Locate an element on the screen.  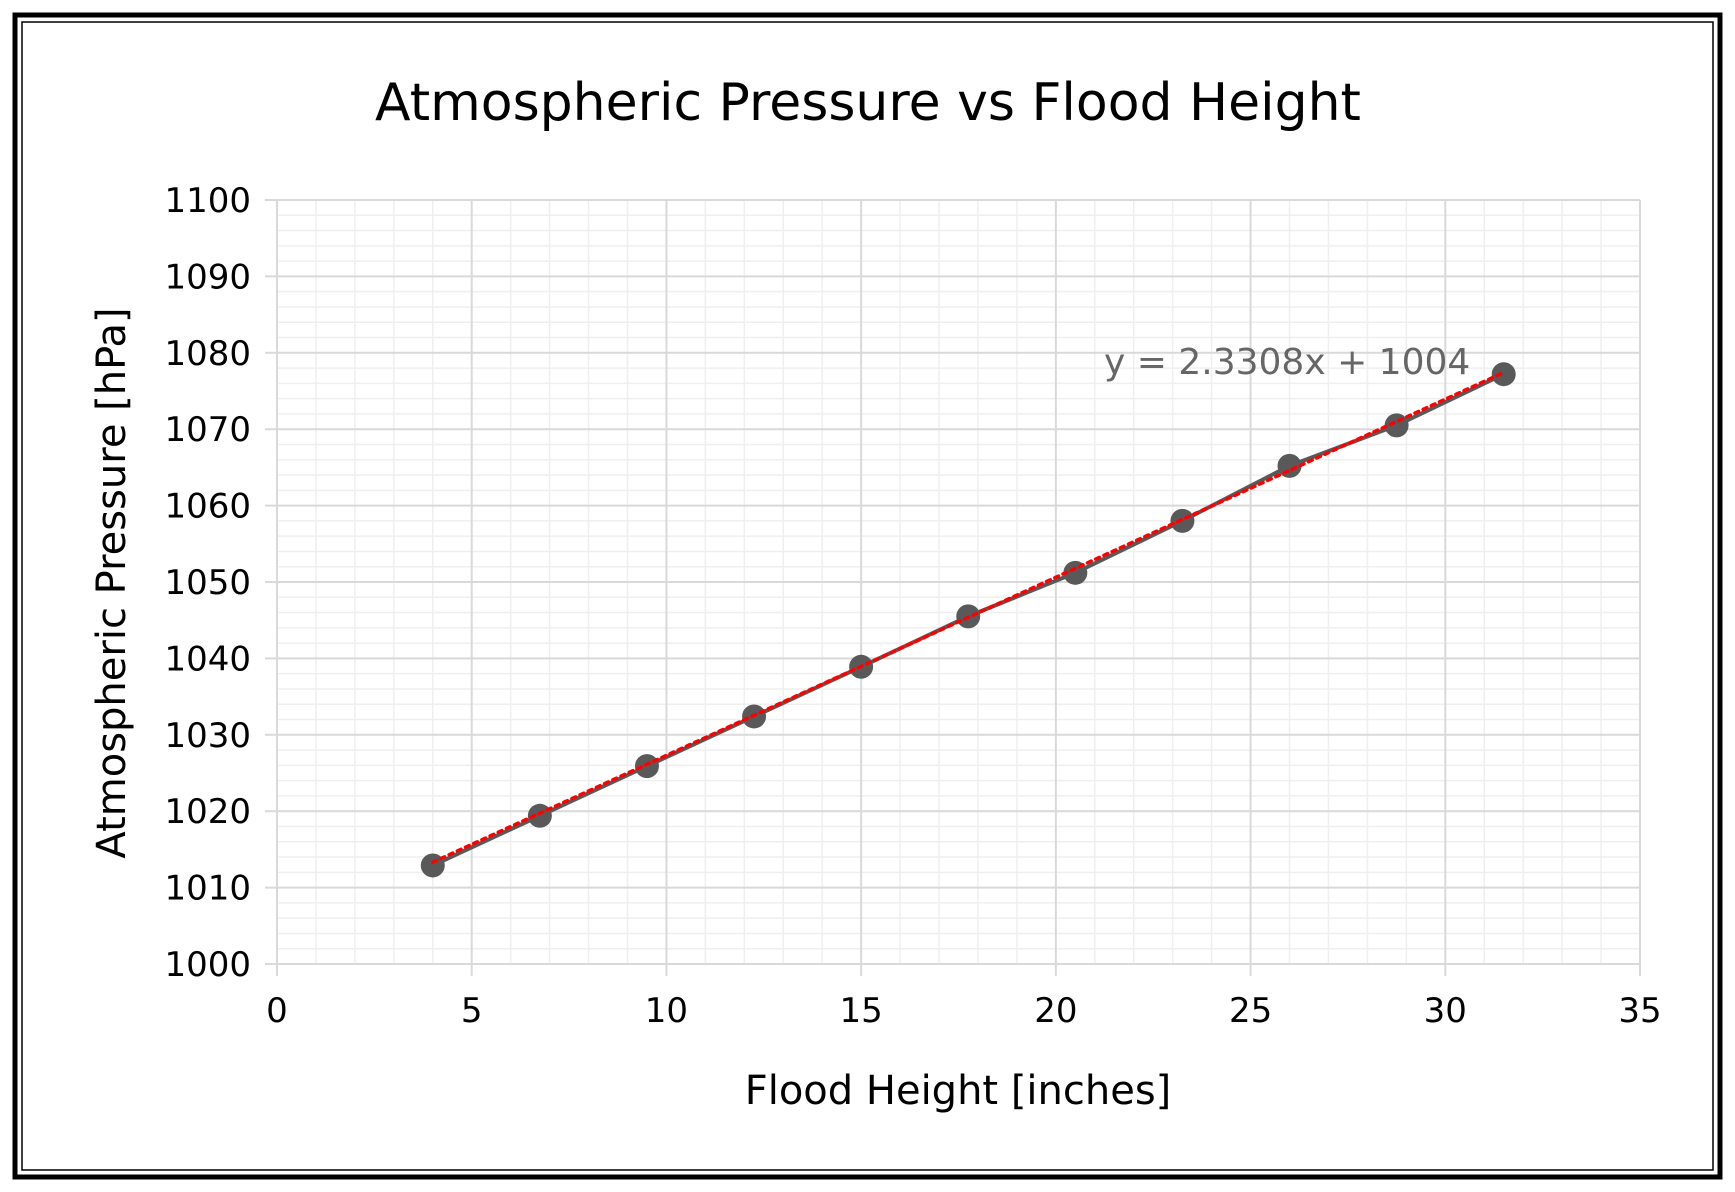
y-tick-label: 1080 is located at coordinates (207, 354).